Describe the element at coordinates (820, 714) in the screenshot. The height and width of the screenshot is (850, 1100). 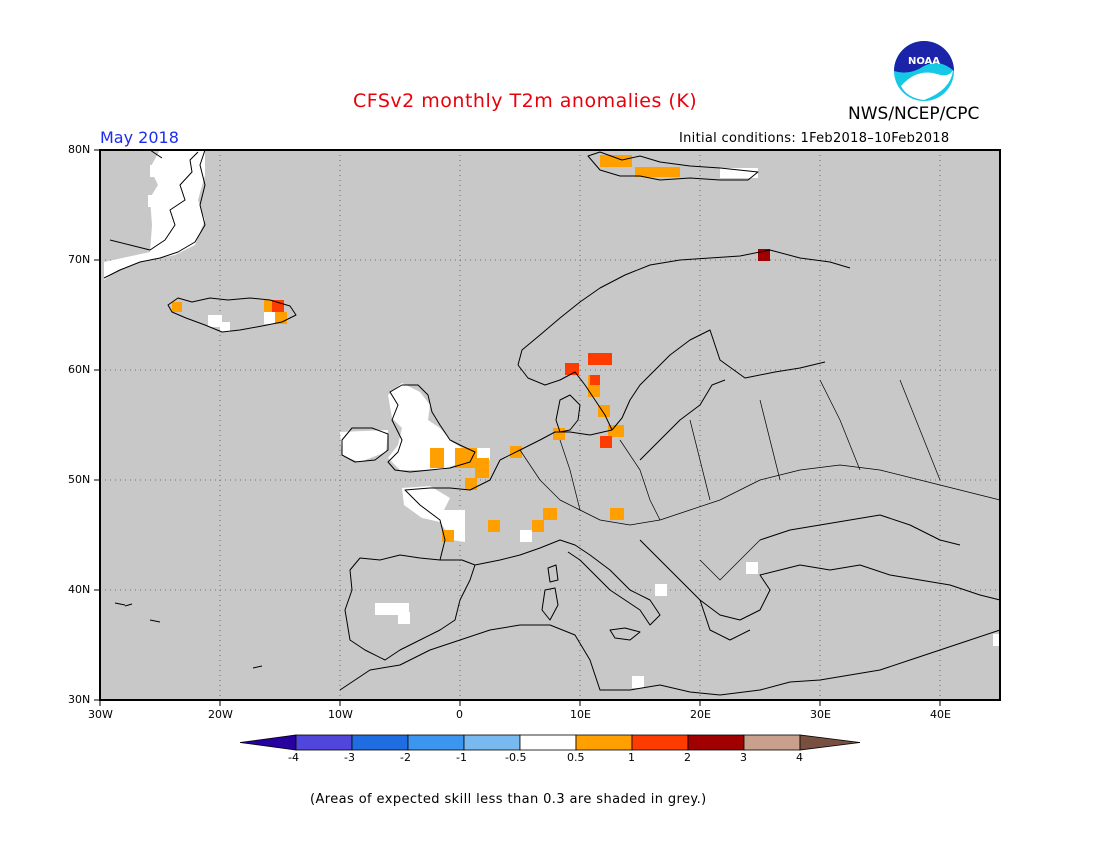
I see `lon-label-30e: 30E` at that location.